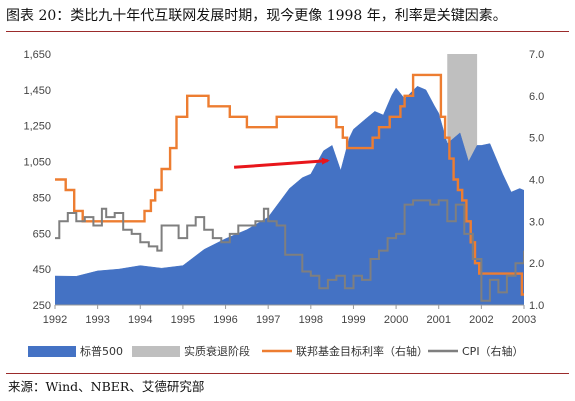 The image size is (575, 401). What do you see at coordinates (493, 351) in the screenshot?
I see `legend-label: CPI（右轴）` at bounding box center [493, 351].